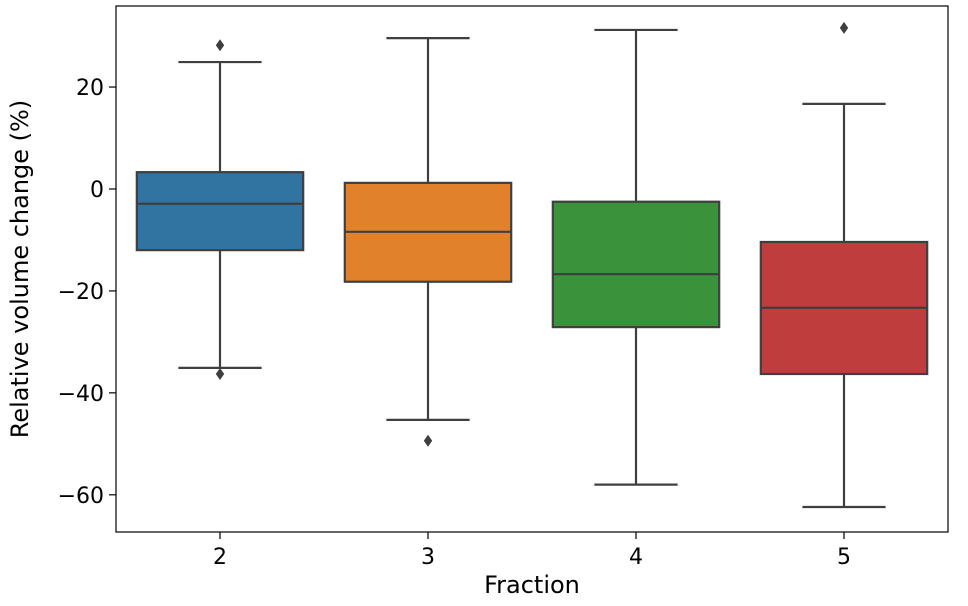 This screenshot has width=968, height=606. What do you see at coordinates (81, 292) in the screenshot?
I see `y-tick-label: −20` at bounding box center [81, 292].